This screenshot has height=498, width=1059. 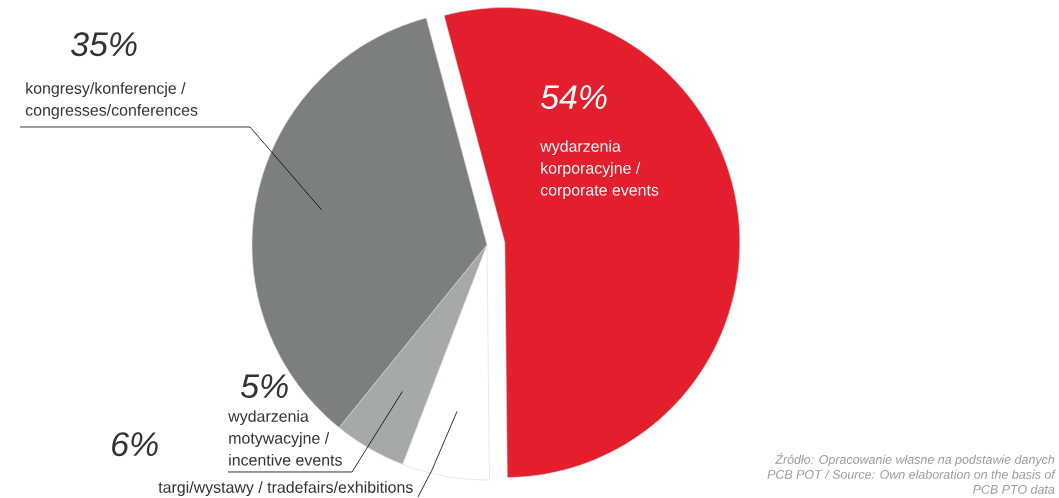 What do you see at coordinates (104, 44) in the screenshot?
I see `data-label: 35%` at bounding box center [104, 44].